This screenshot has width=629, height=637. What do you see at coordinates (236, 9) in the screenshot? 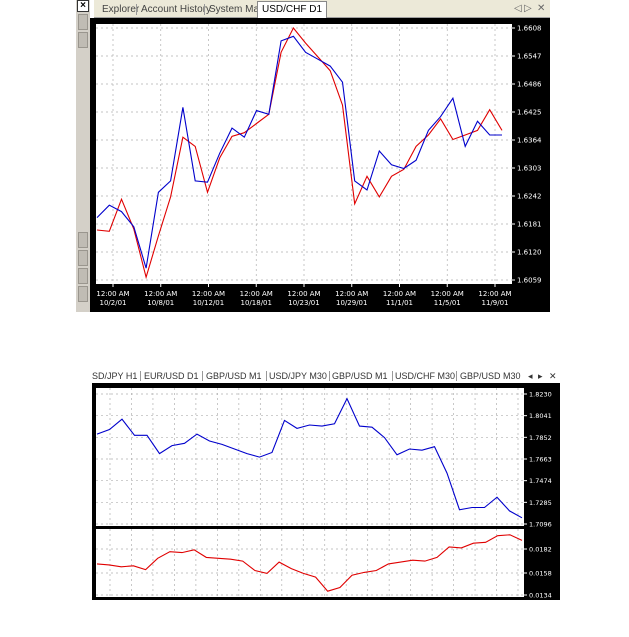
I see `tab-system-mail: System Mail` at bounding box center [236, 9].